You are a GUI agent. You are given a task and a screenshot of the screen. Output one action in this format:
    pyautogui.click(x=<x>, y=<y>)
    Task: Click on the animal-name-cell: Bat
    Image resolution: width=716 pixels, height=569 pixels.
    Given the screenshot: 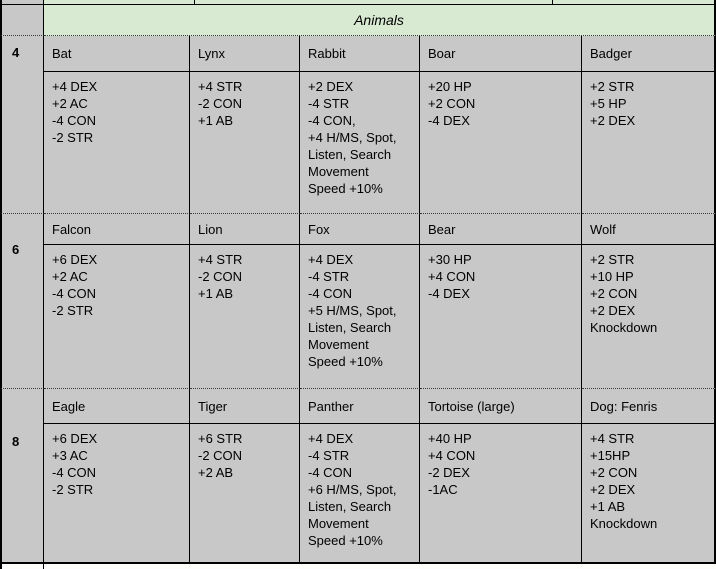 What is the action you would take?
    pyautogui.click(x=117, y=54)
    